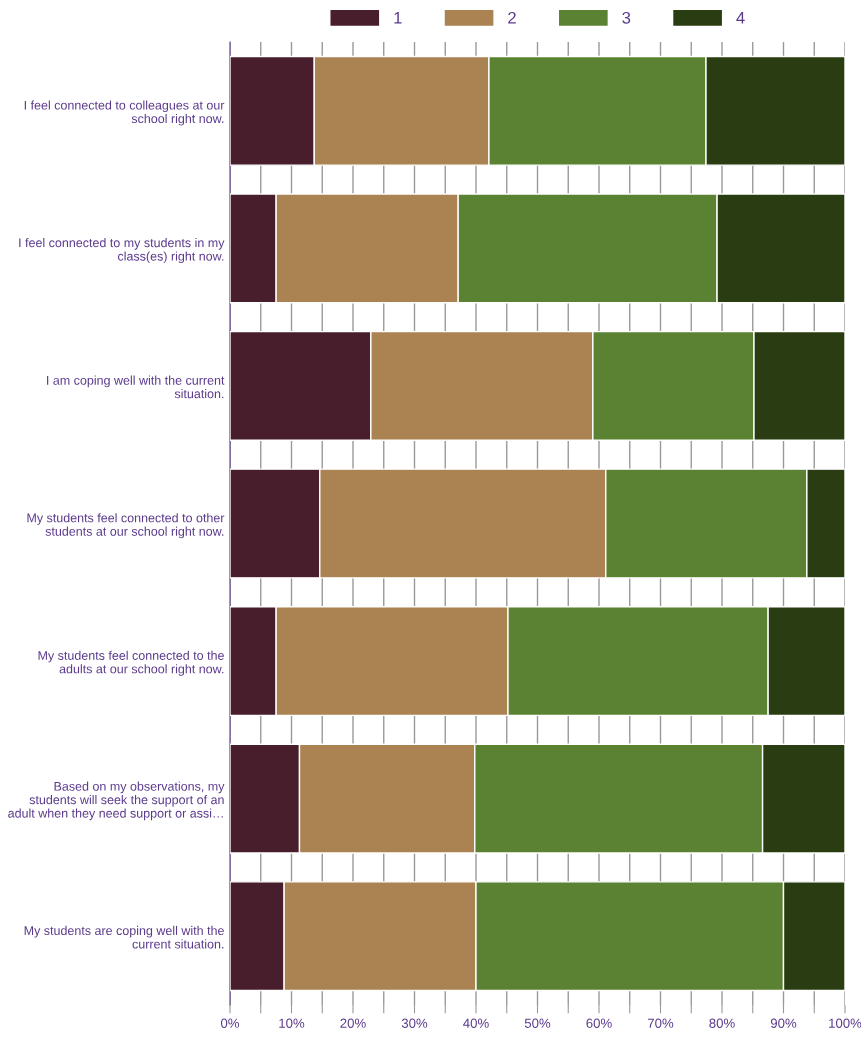 The width and height of the screenshot is (861, 1040). What do you see at coordinates (414, 1023) in the screenshot?
I see `x-tick-label: 30%` at bounding box center [414, 1023].